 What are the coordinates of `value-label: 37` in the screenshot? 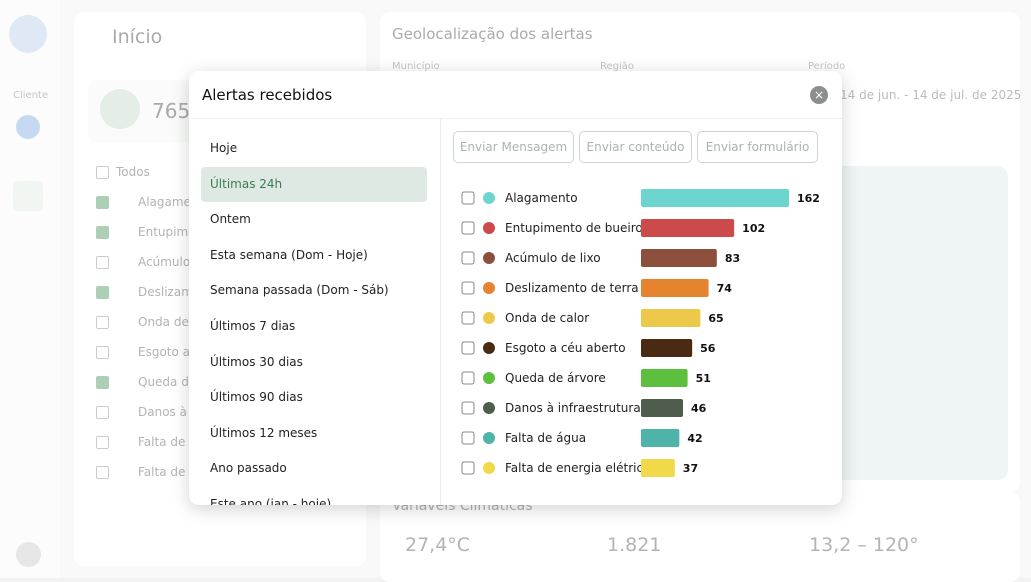 It's located at (690, 468).